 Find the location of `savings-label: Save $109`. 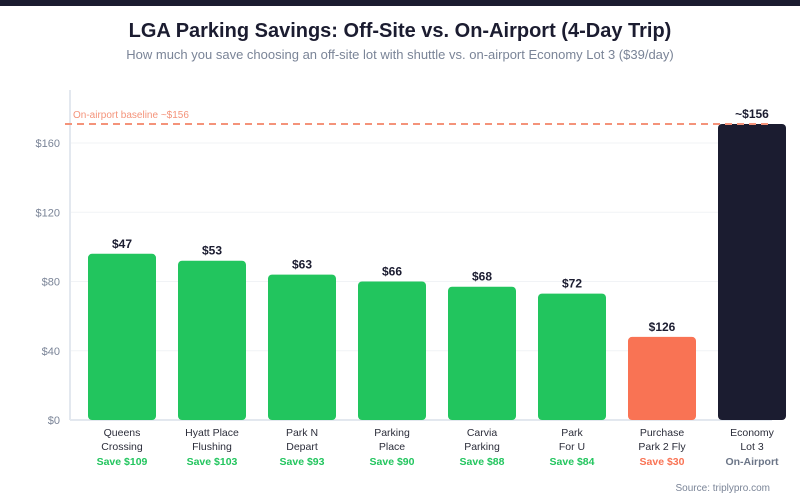

savings-label: Save $109 is located at coordinates (122, 462).